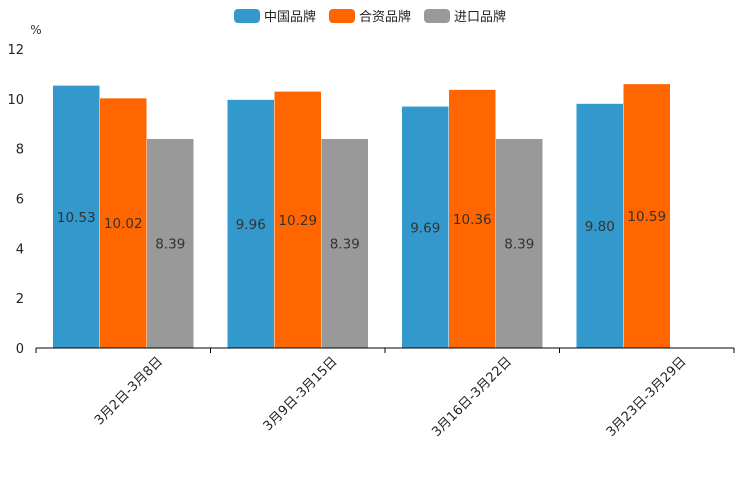  Describe the element at coordinates (647, 397) in the screenshot. I see `x-category-label: 3月23日-3月29日` at that location.